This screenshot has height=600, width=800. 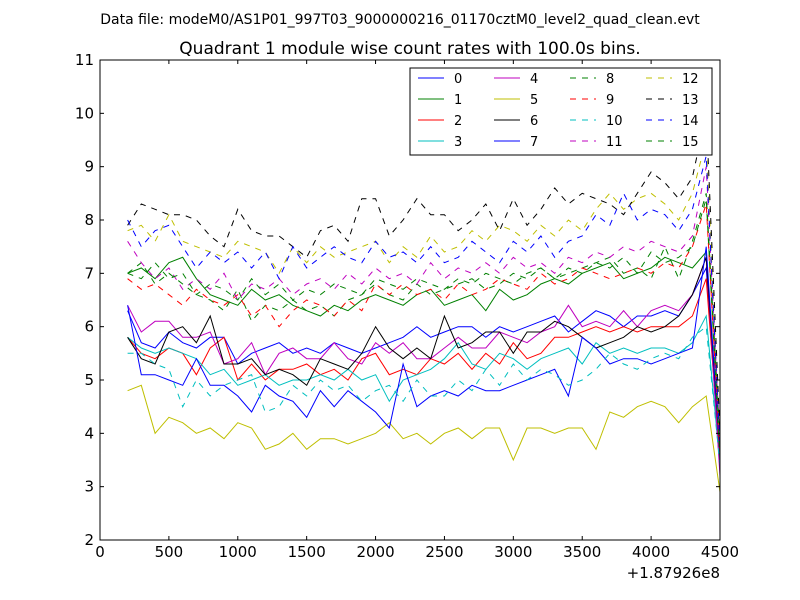 What do you see at coordinates (458, 121) in the screenshot?
I see `legend-label-2: 2` at bounding box center [458, 121].